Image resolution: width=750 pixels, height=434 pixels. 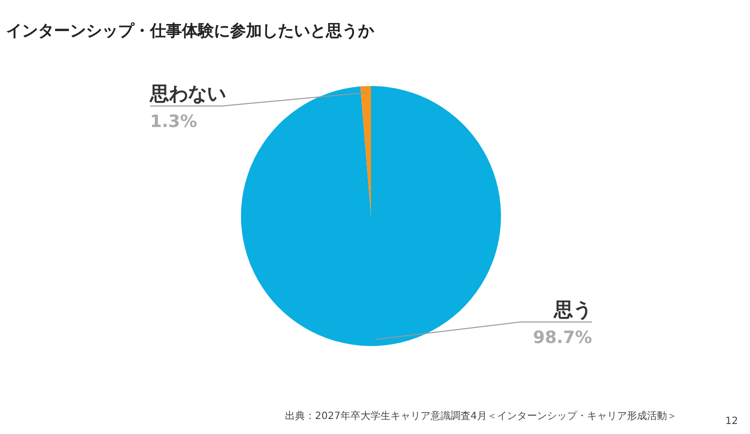 What do you see at coordinates (572, 310) in the screenshot?
I see `slice-label: 思う` at bounding box center [572, 310].